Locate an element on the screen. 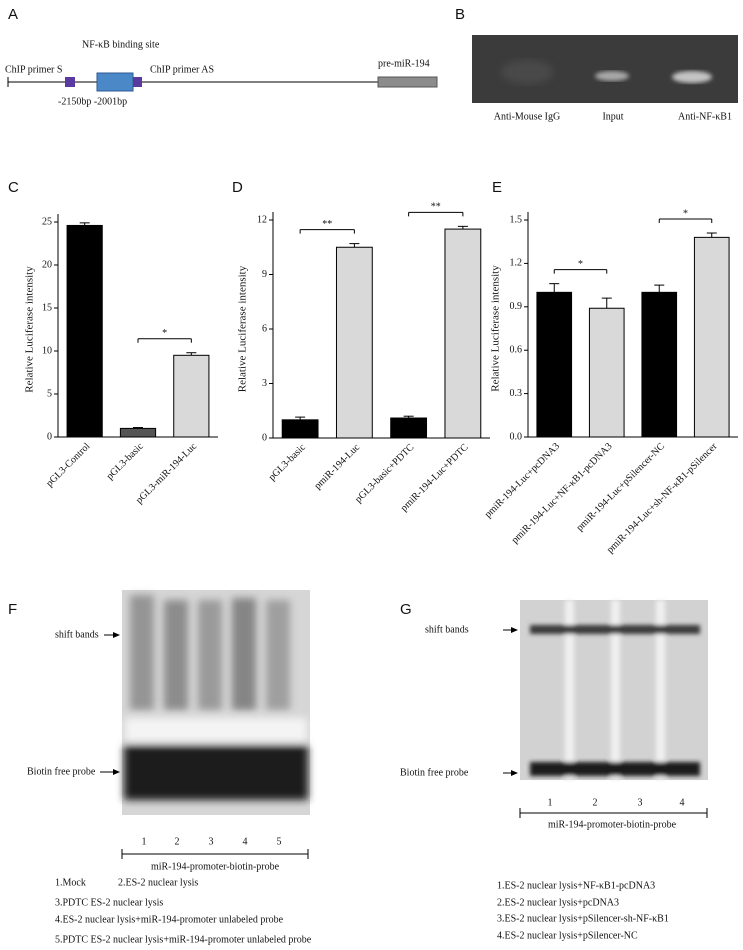 This screenshot has width=743, height=950. x-tick-label: pmiR-194-Luc+sh-NF-κB1-pSilencer is located at coordinates (662, 497).